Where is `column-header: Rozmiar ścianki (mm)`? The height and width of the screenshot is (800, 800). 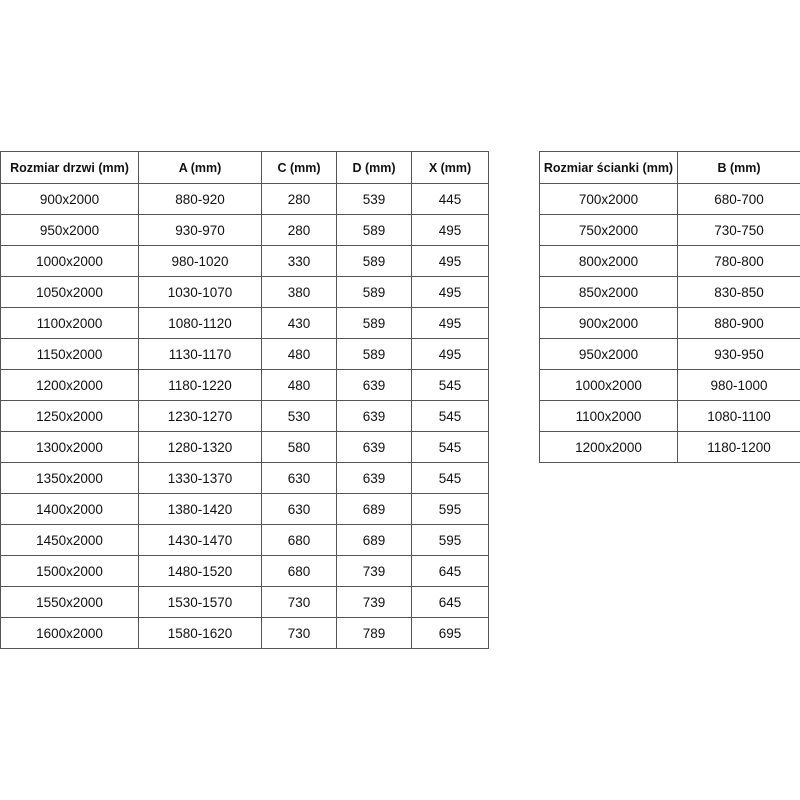
column-header: Rozmiar ścianki (mm) is located at coordinates (608, 167).